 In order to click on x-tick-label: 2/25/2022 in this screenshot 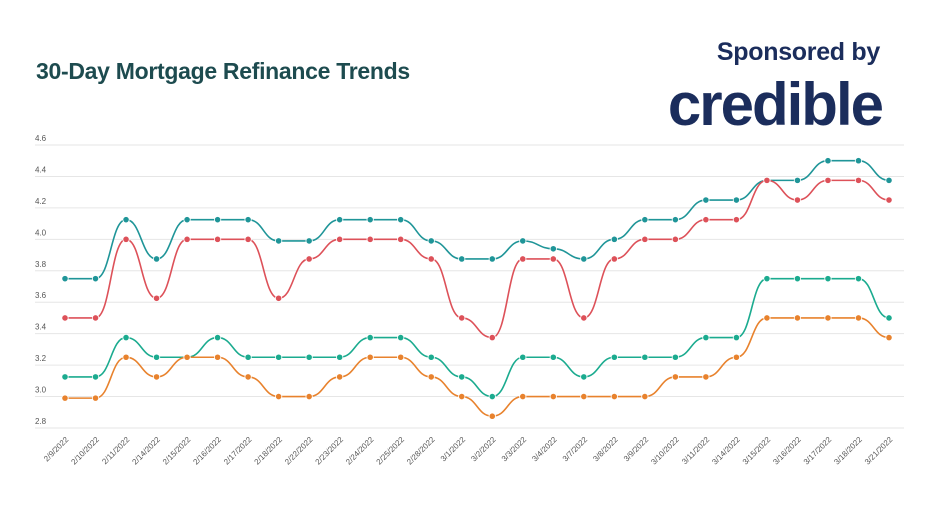, I will do `click(391, 451)`.